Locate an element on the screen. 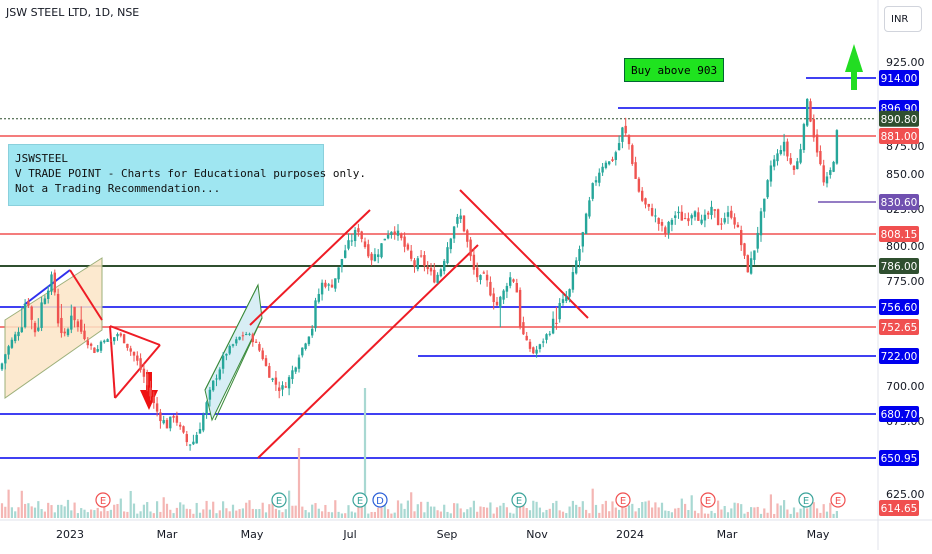 The height and width of the screenshot is (554, 932). y-tick-label: 625.00 is located at coordinates (905, 494).